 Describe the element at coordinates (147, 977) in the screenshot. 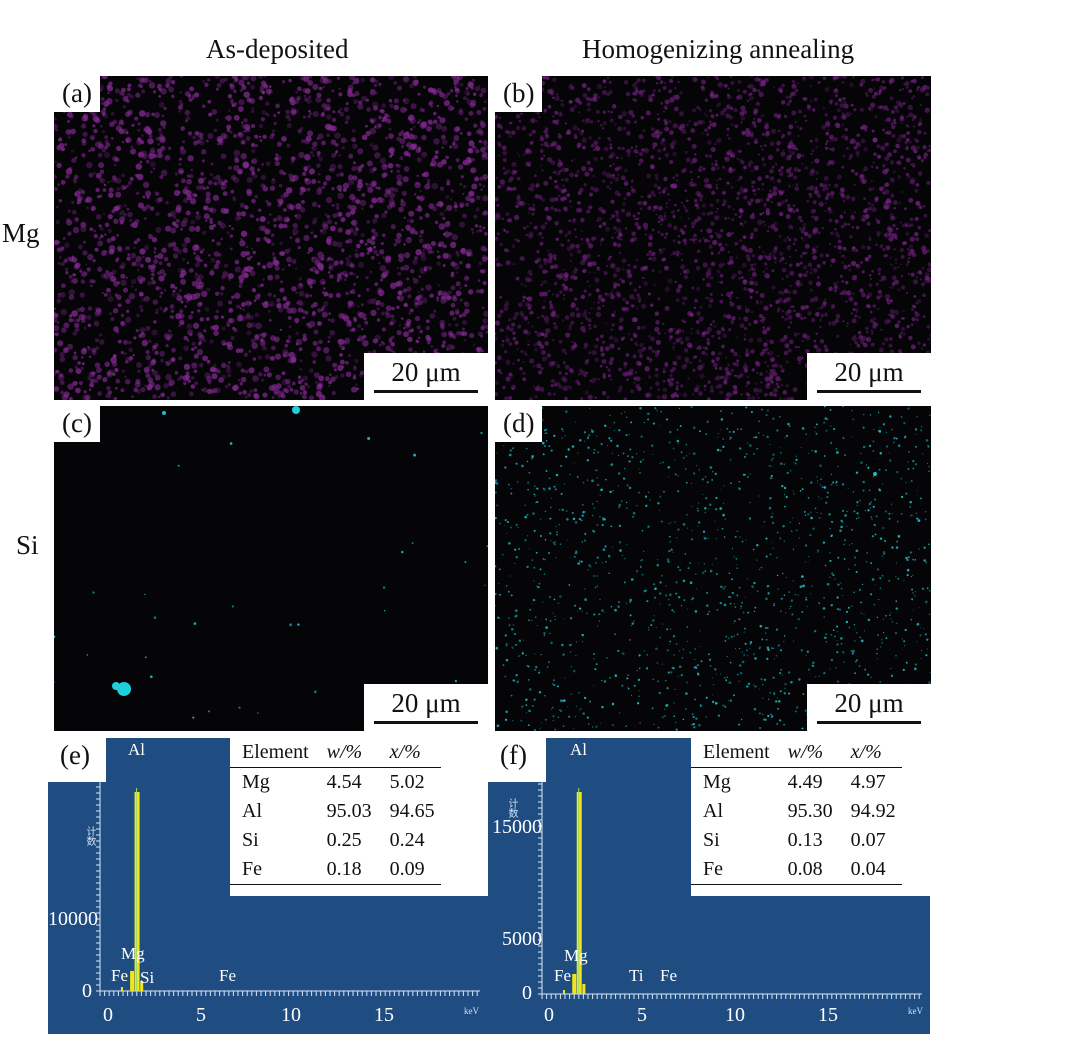

I see `peak-label-si: Si` at that location.